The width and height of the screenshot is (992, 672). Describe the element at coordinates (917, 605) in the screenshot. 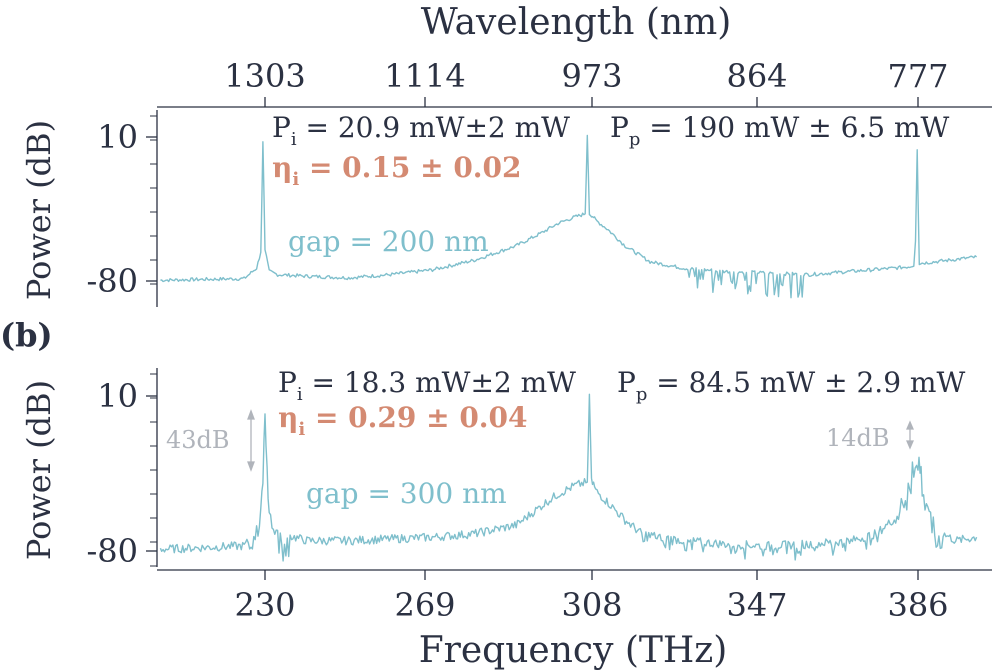

I see `frequency-tick-label: 386` at that location.